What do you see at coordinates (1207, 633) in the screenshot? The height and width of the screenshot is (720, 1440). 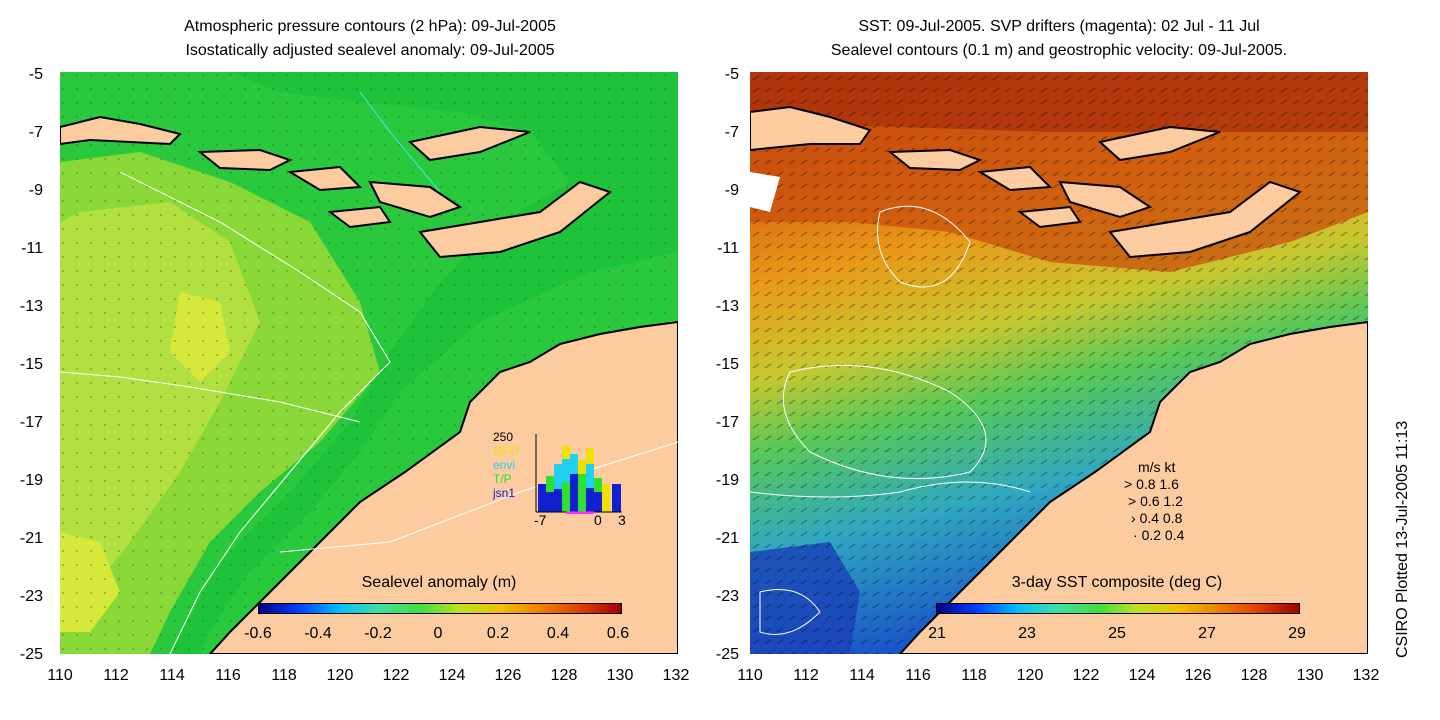 I see `right-cb-tick: 27` at bounding box center [1207, 633].